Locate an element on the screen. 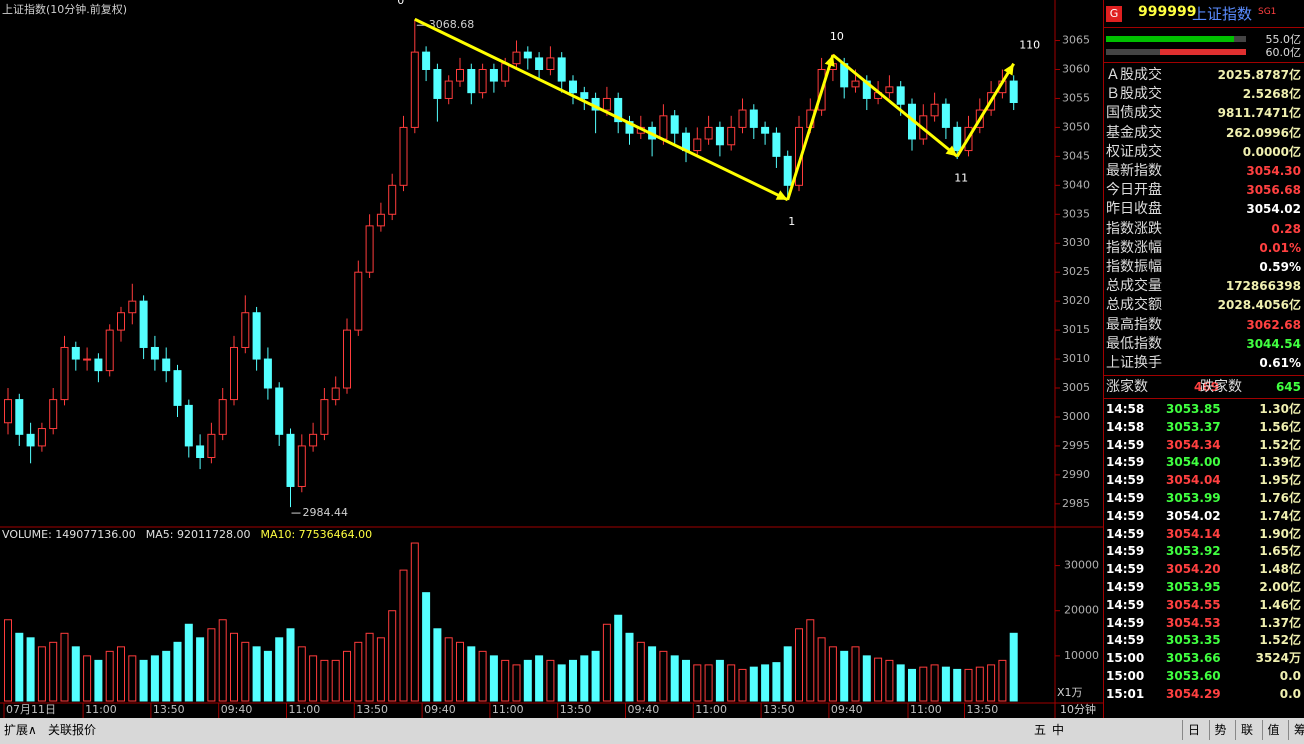 Image resolution: width=1304 pixels, height=744 pixels. y-tick-label: 3020 is located at coordinates (1076, 300).